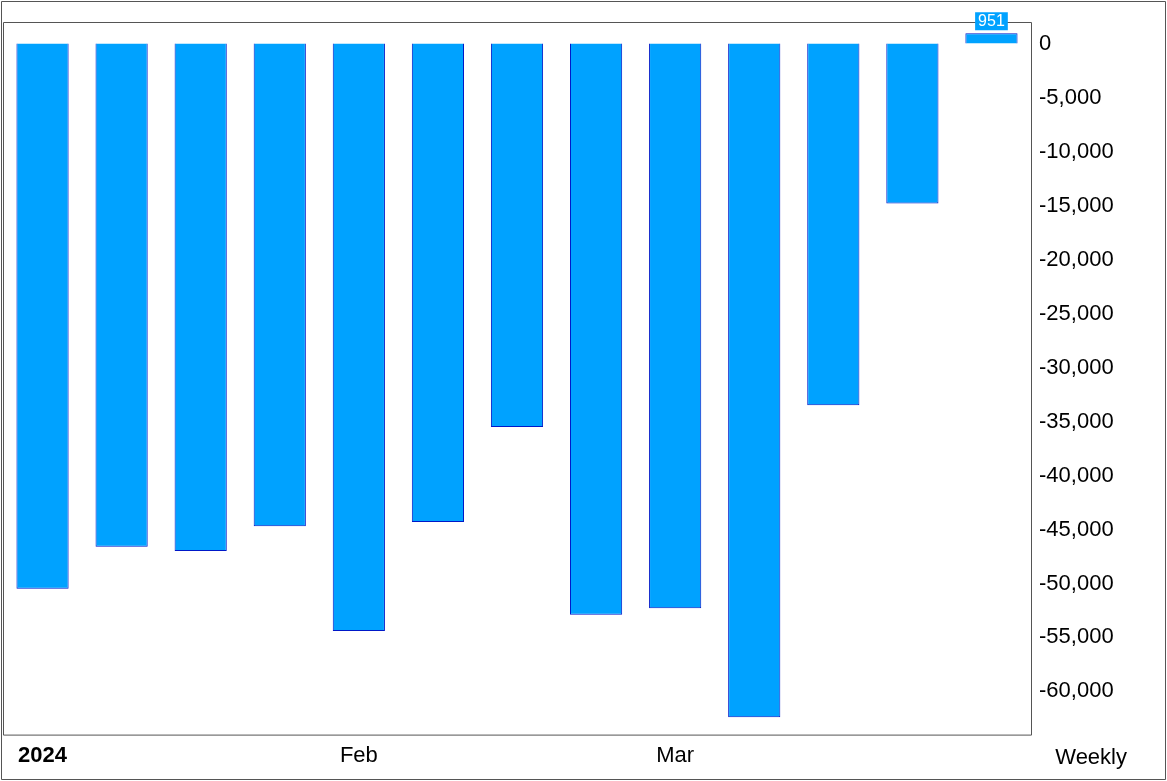 This screenshot has height=781, width=1167. What do you see at coordinates (1076, 204) in the screenshot?
I see `y-tick-label: -15,000` at bounding box center [1076, 204].